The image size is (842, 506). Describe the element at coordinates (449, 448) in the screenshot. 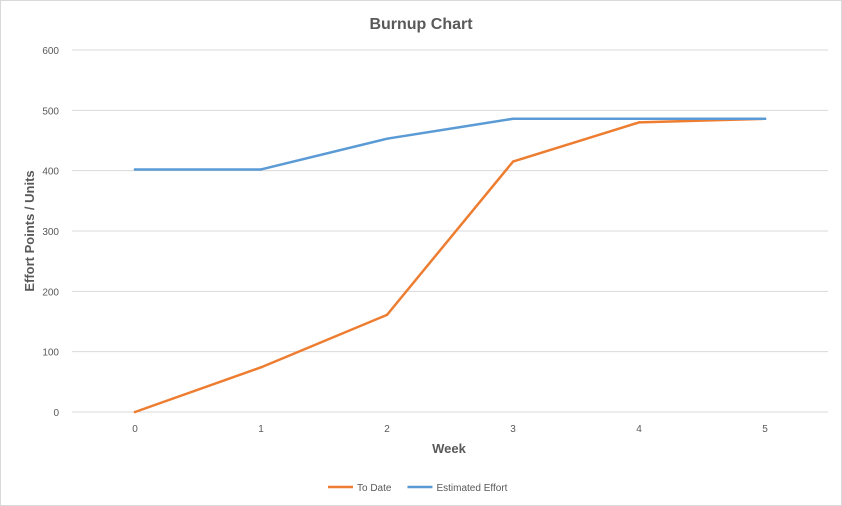

I see `x-axis-title: Week` at that location.